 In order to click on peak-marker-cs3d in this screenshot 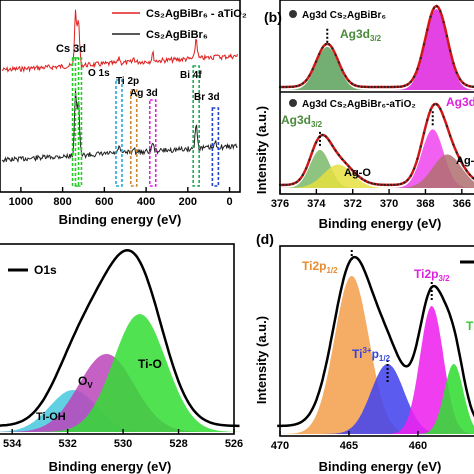, I will do `click(78, 122)`.